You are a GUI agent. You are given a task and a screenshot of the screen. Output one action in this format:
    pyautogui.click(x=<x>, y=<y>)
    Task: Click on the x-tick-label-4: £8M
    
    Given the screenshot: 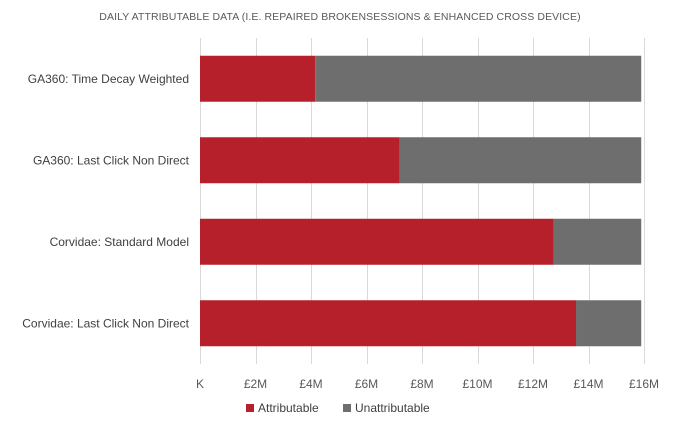 What is the action you would take?
    pyautogui.click(x=421, y=384)
    